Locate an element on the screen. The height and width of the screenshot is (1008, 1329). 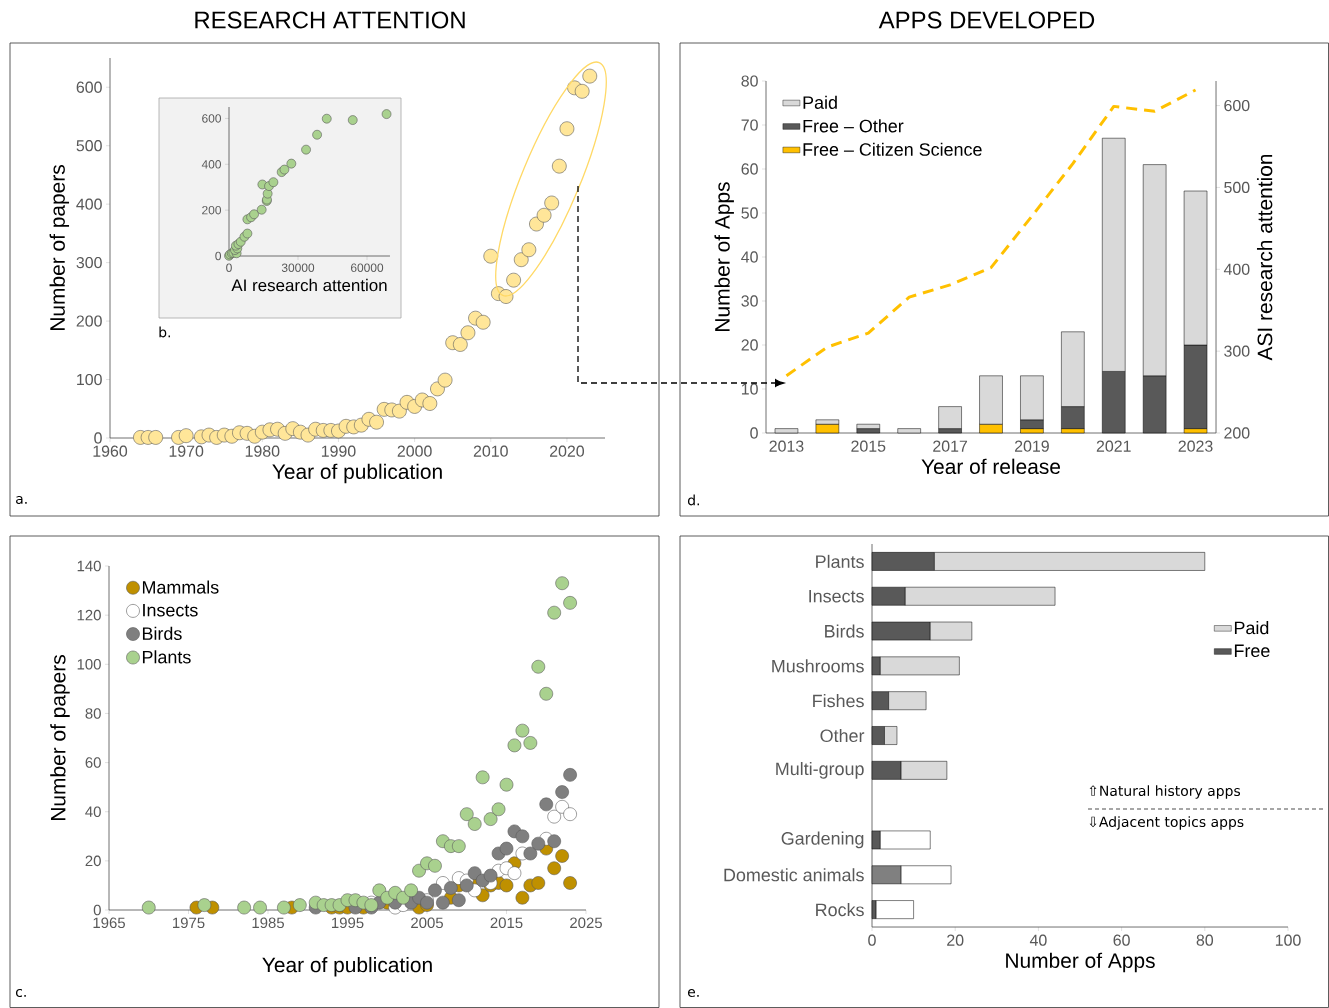
x-tick-label: 40 is located at coordinates (1038, 940).